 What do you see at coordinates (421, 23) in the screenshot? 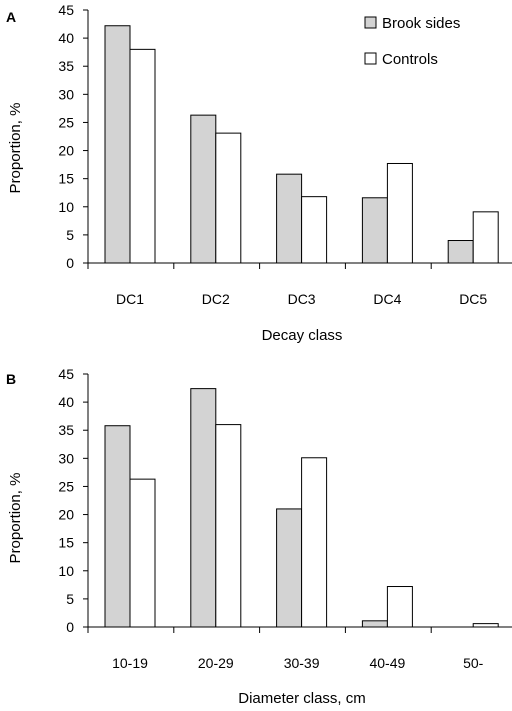
I see `legend-label-brook-sides: Brook sides` at bounding box center [421, 23].